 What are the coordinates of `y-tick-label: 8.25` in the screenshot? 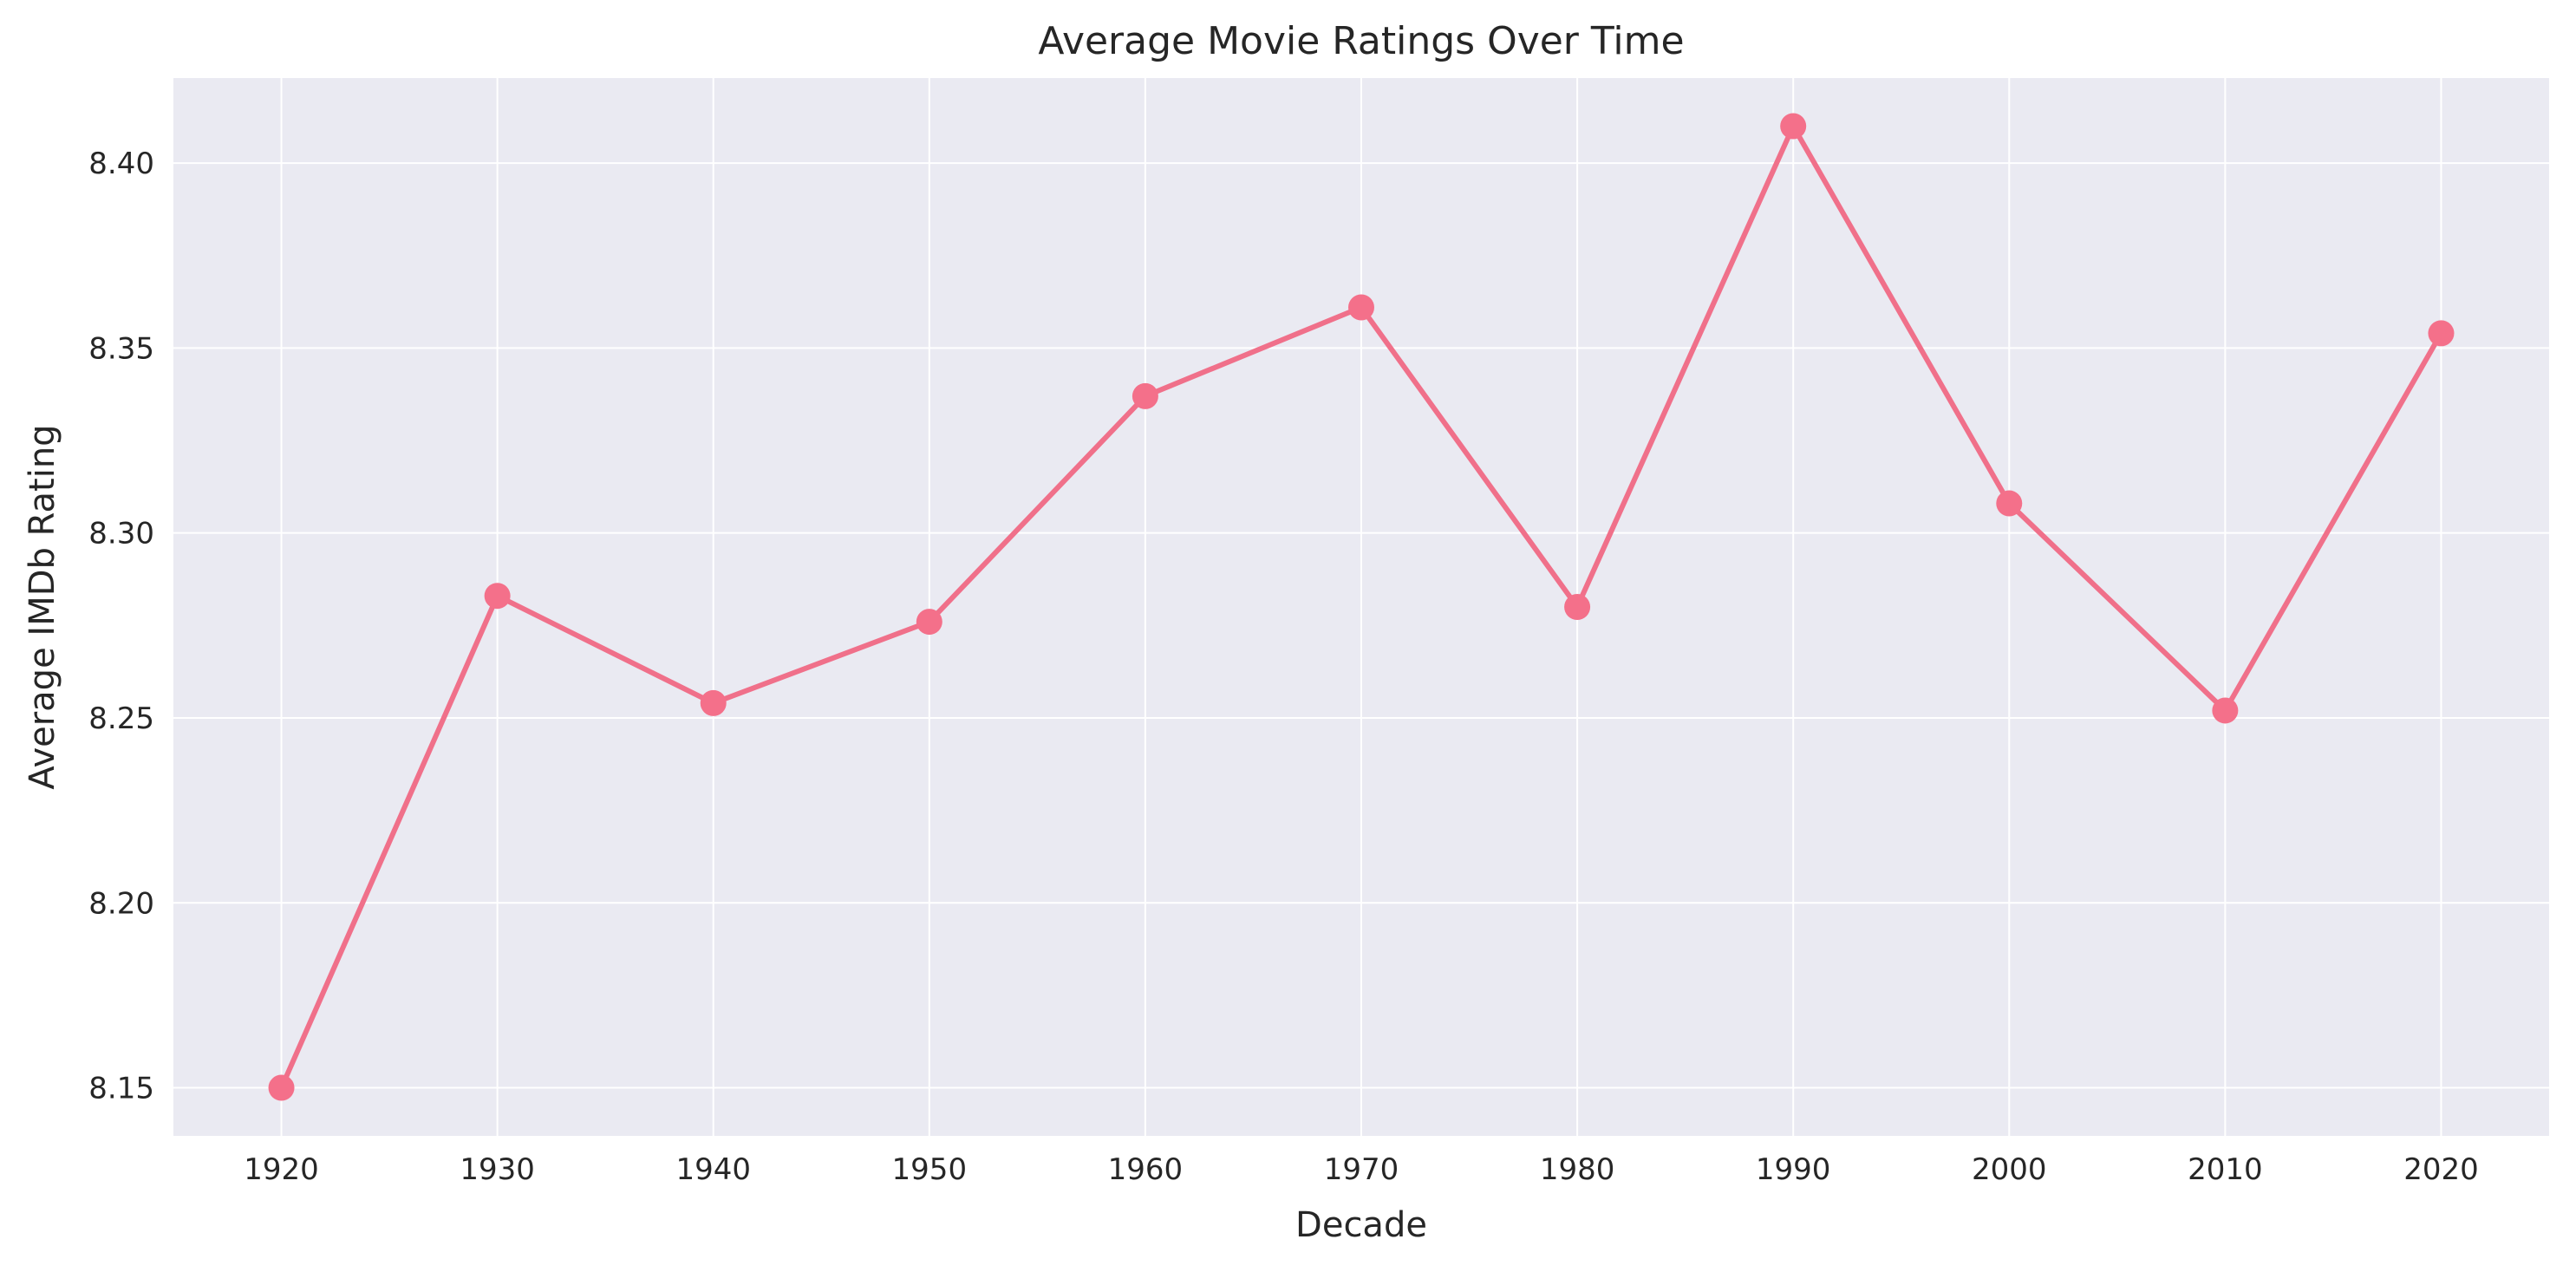 It's located at (121, 718).